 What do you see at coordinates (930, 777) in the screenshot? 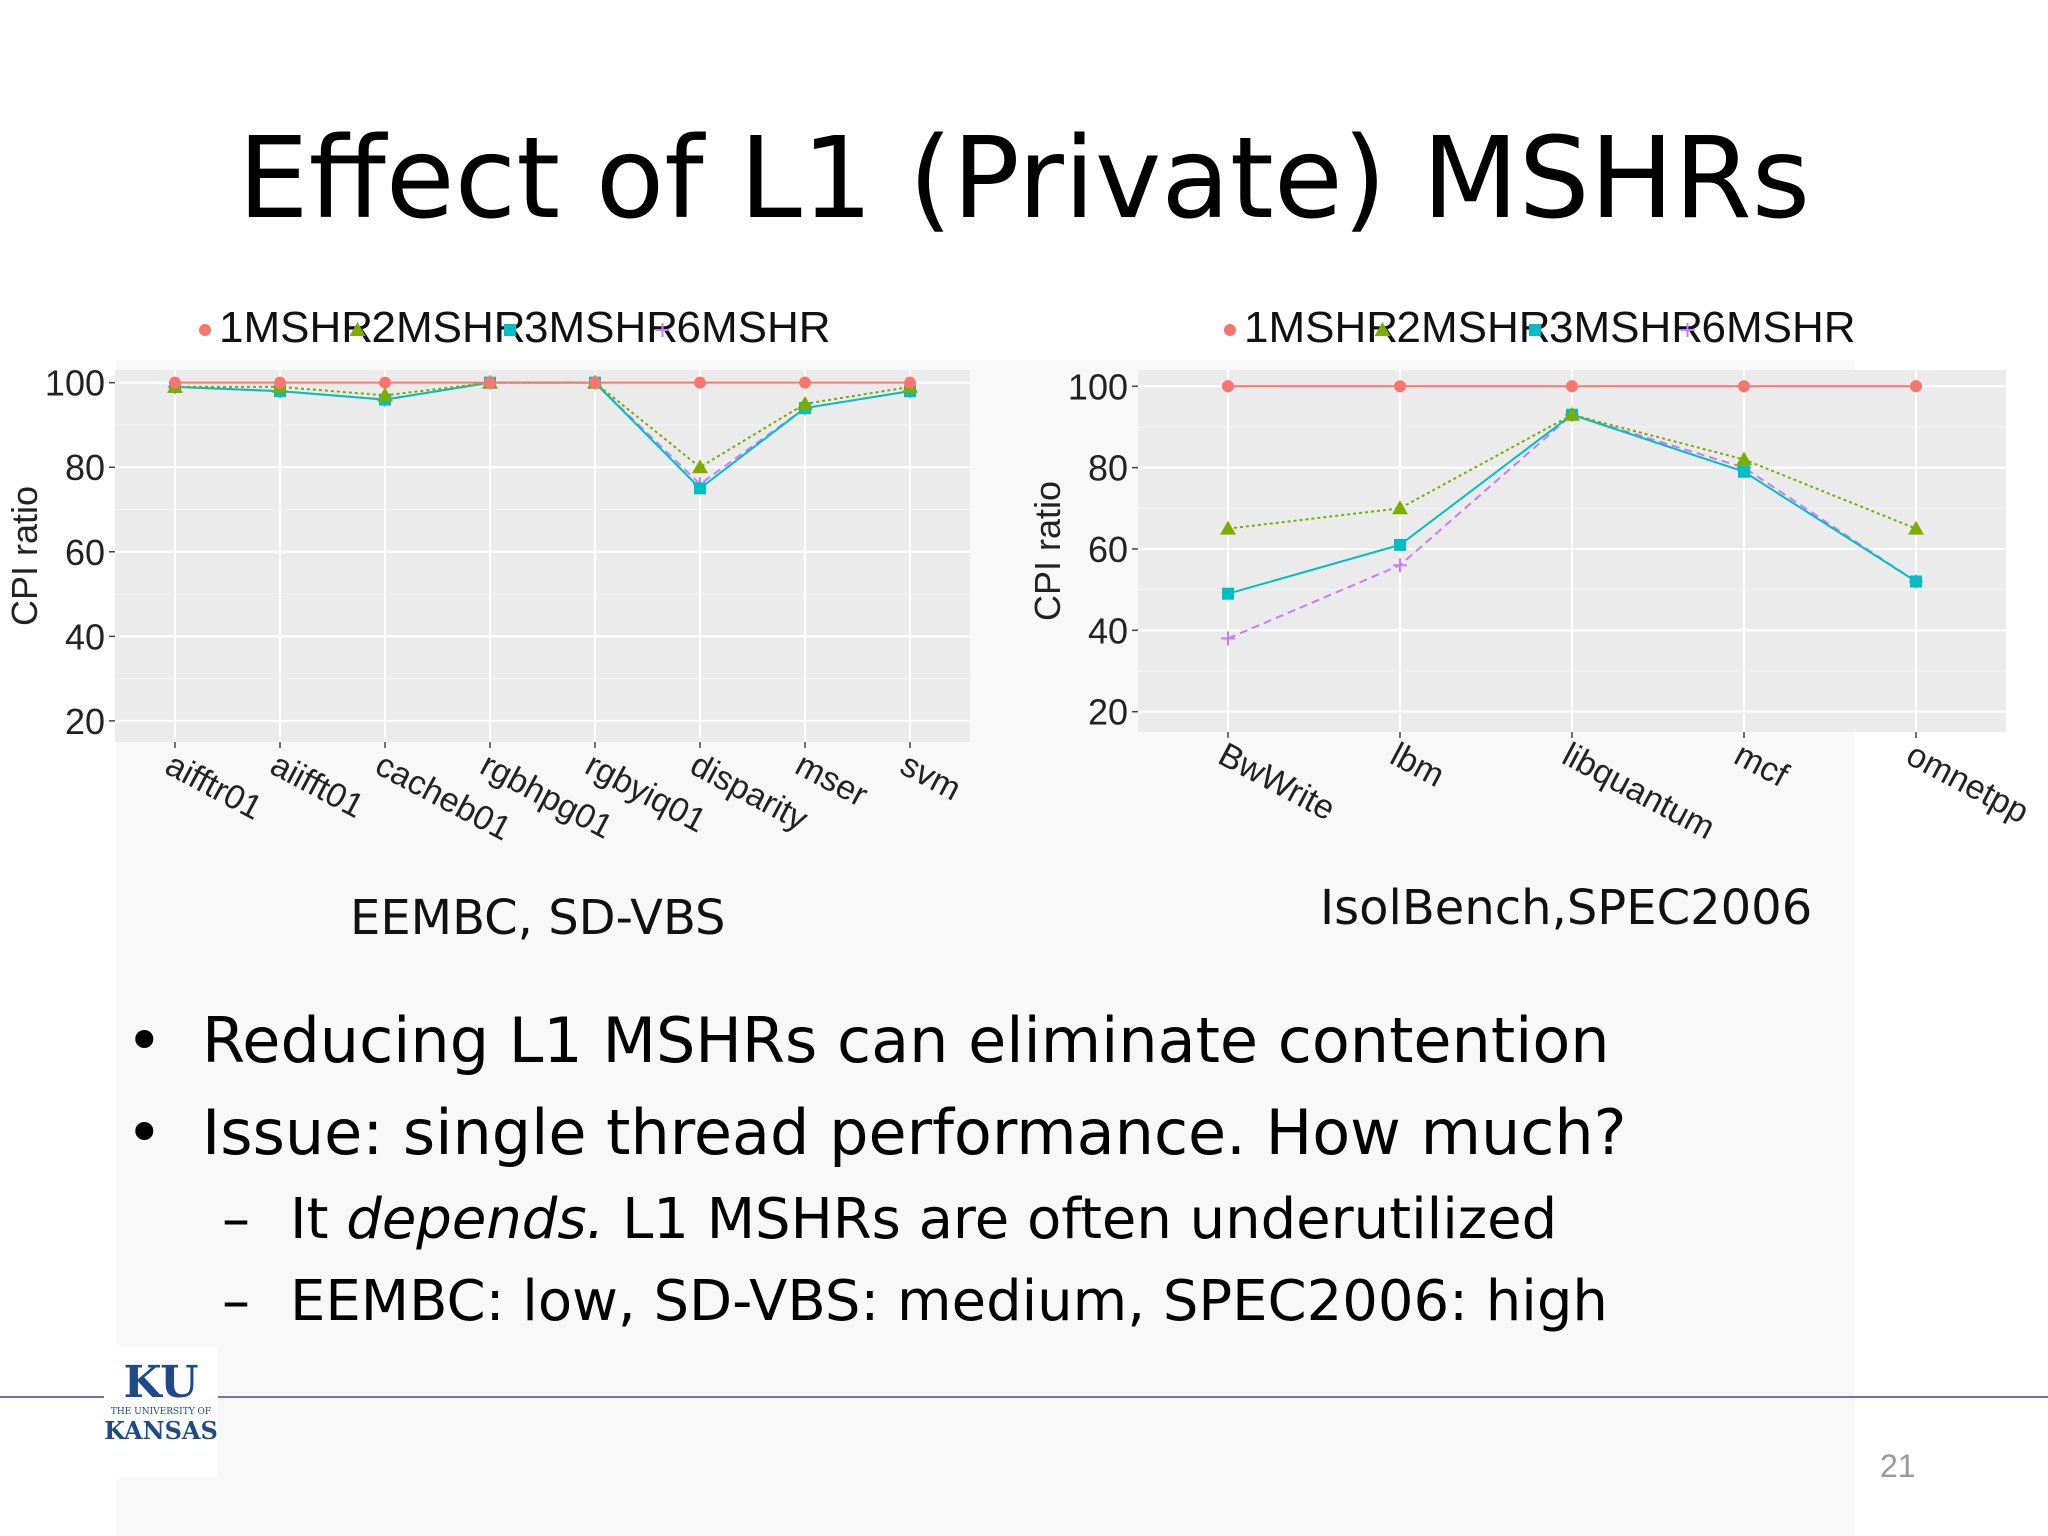
I see `x-tick-label: svm` at bounding box center [930, 777].